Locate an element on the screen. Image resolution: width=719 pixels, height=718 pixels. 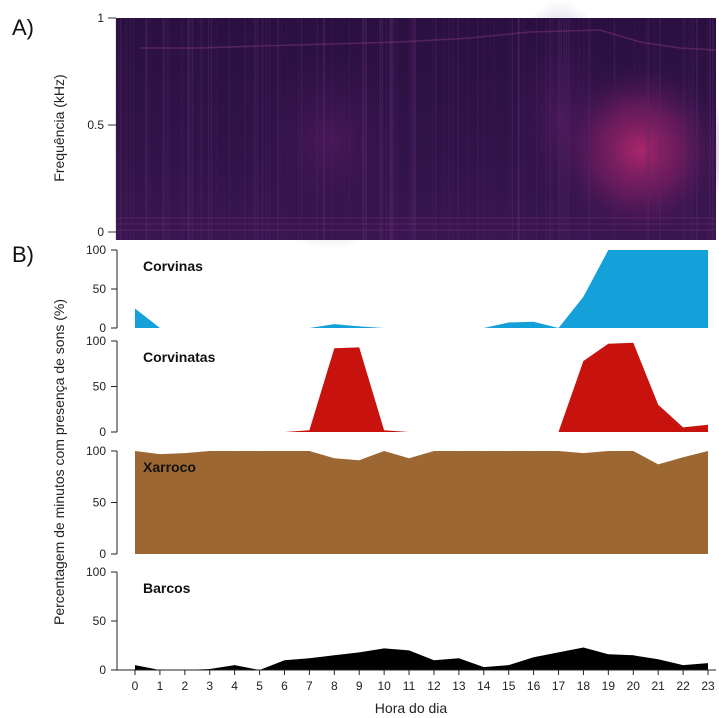
series-label-corvinatas: Corvinatas is located at coordinates (179, 357).